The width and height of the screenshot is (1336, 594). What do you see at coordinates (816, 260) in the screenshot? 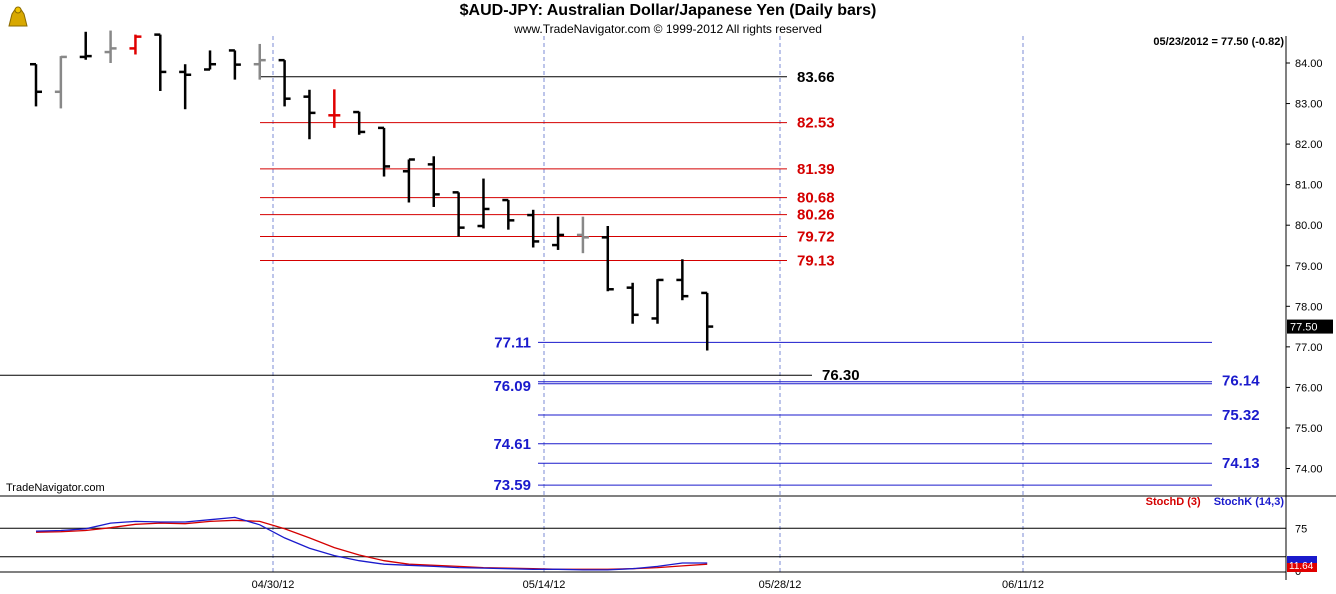
I see `level-label: 79.13` at bounding box center [816, 260].